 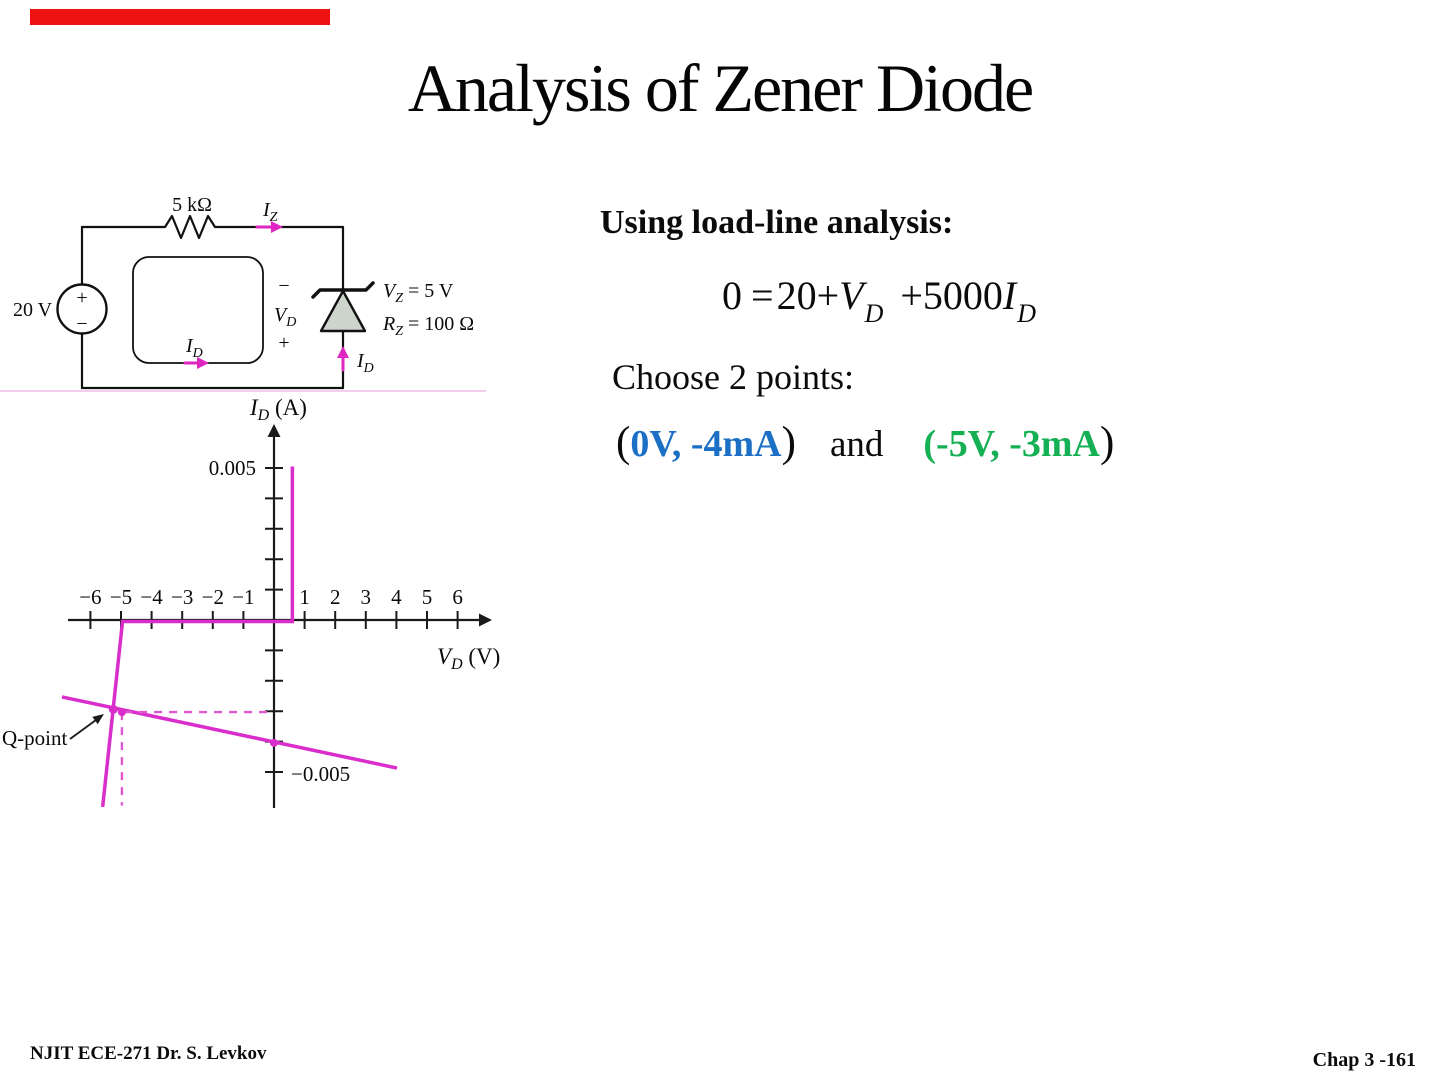 I want to click on equation-term-5000: 5000, so click(x=962, y=295).